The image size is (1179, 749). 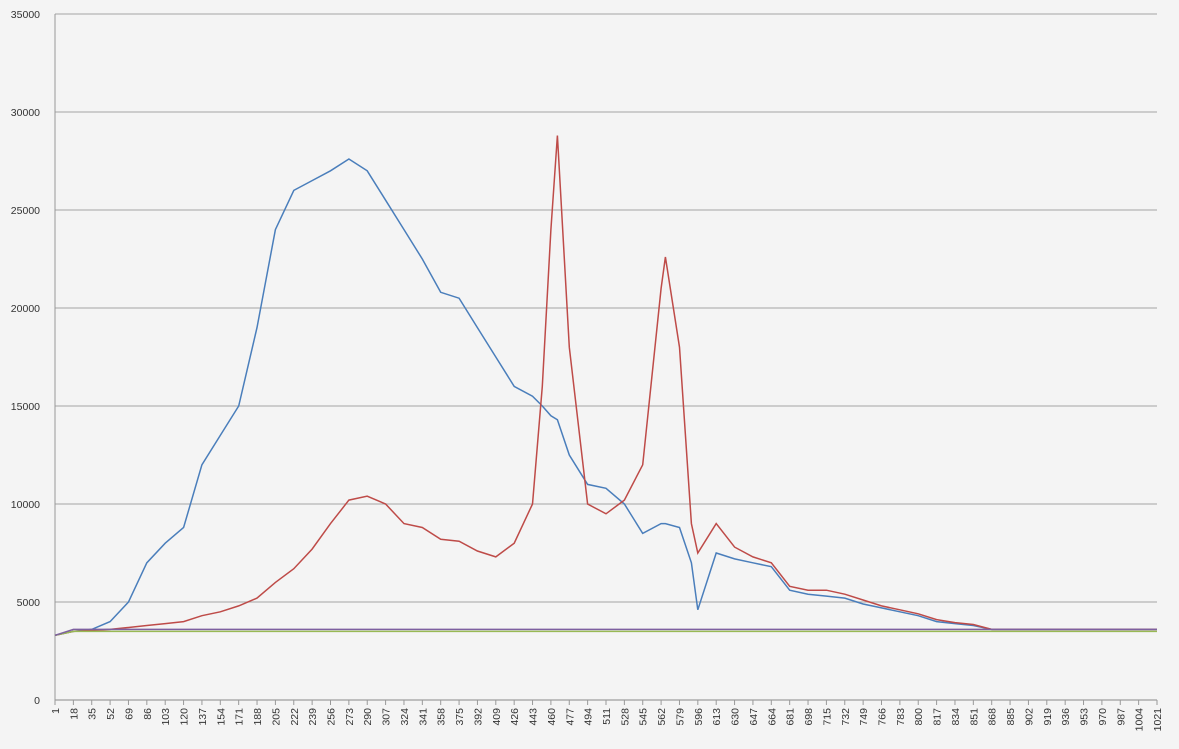 I want to click on x-tick-label: 86, so click(x=148, y=714).